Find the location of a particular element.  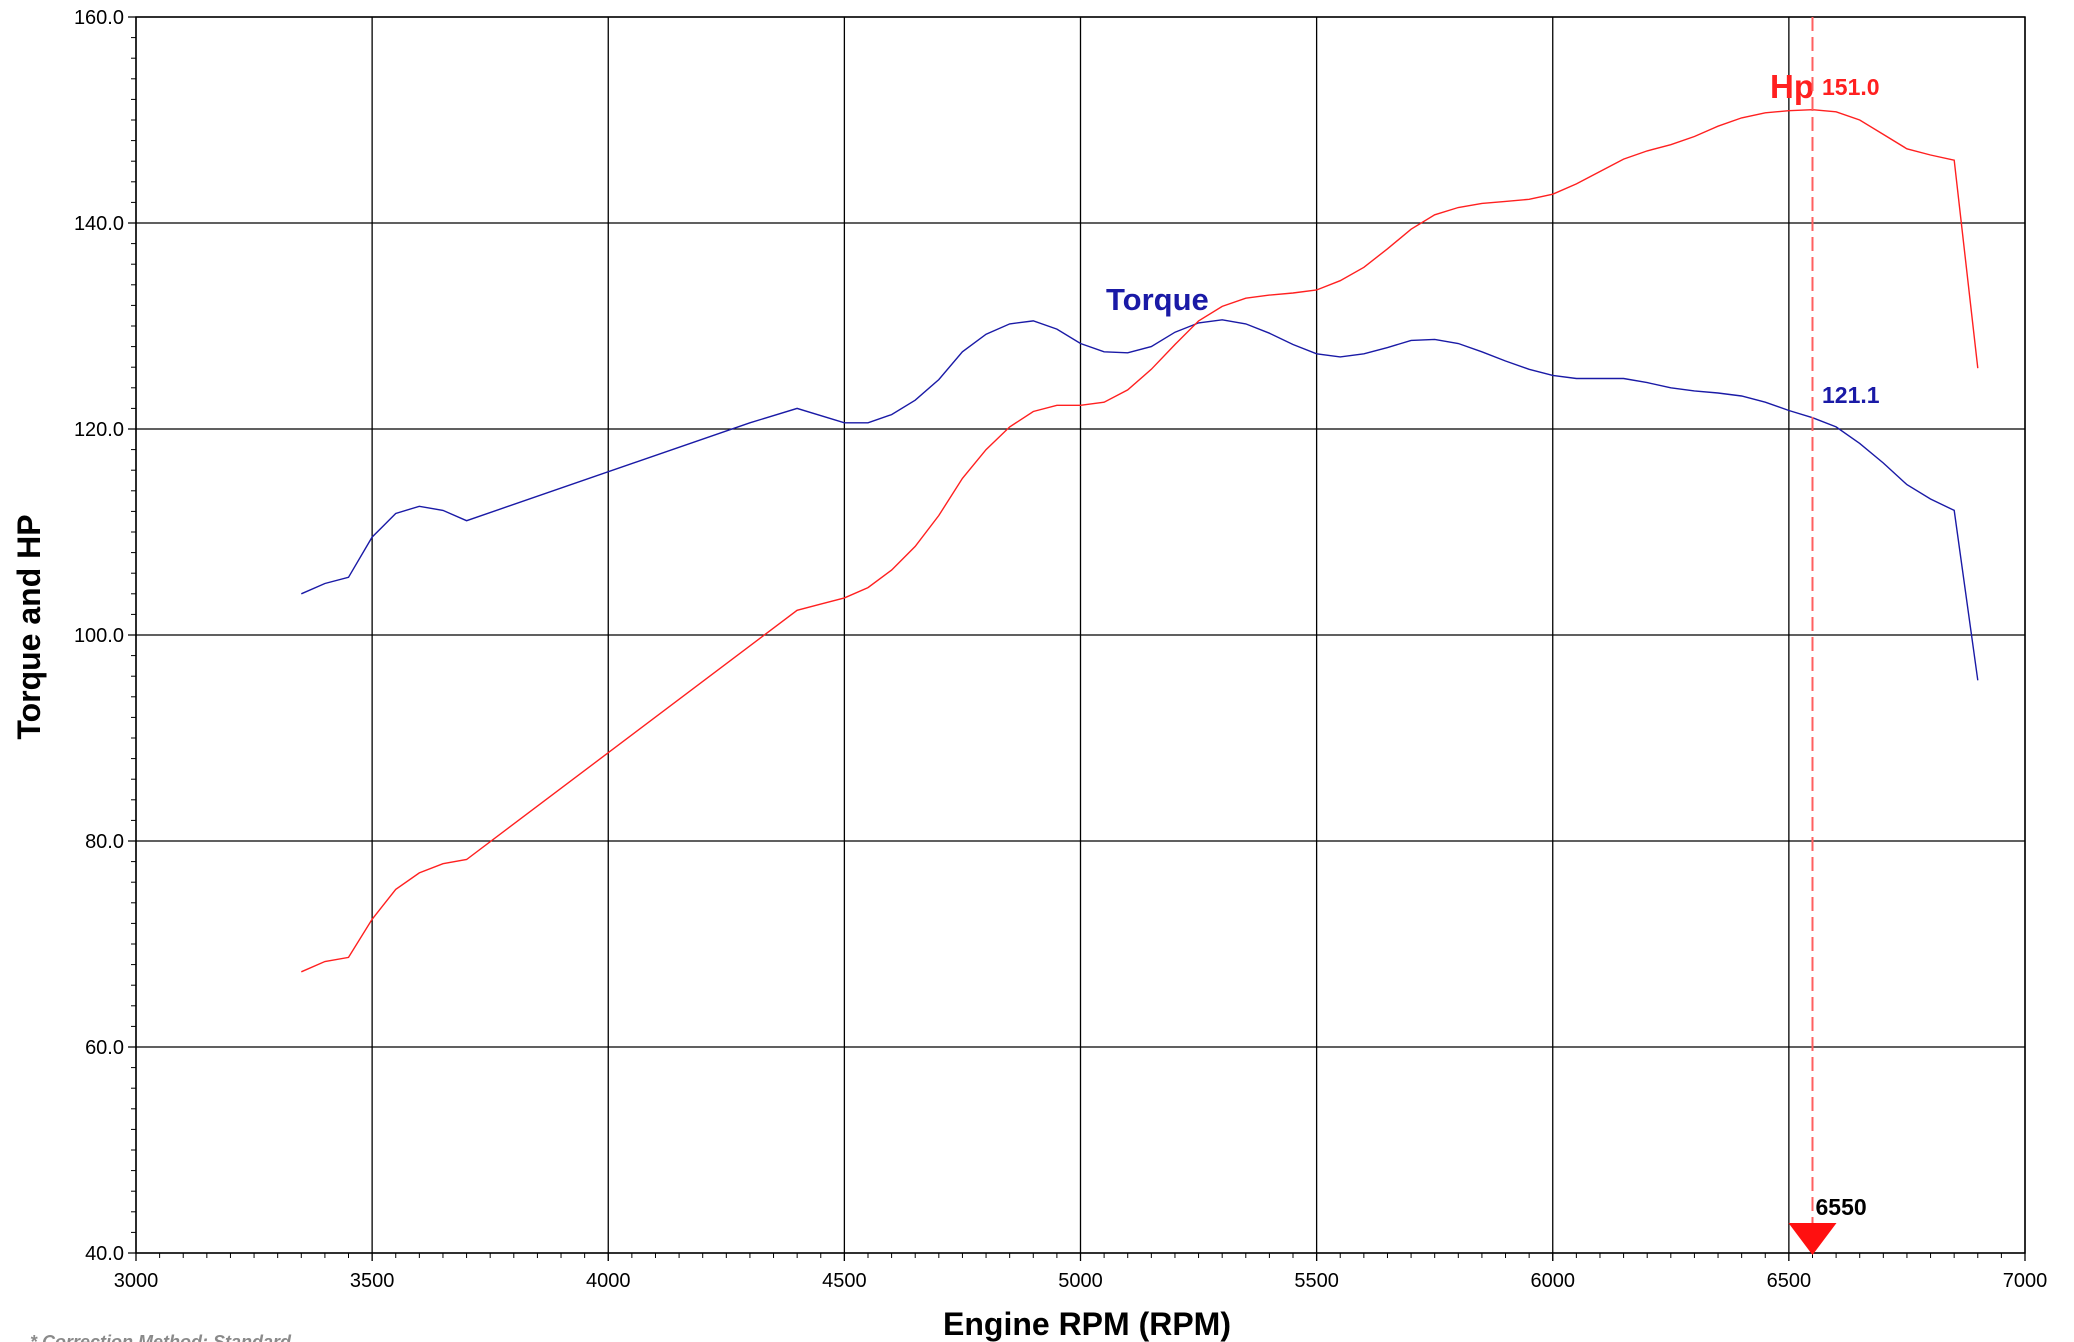

x-axis-title: Engine RPM (RPM) is located at coordinates (1087, 1324).